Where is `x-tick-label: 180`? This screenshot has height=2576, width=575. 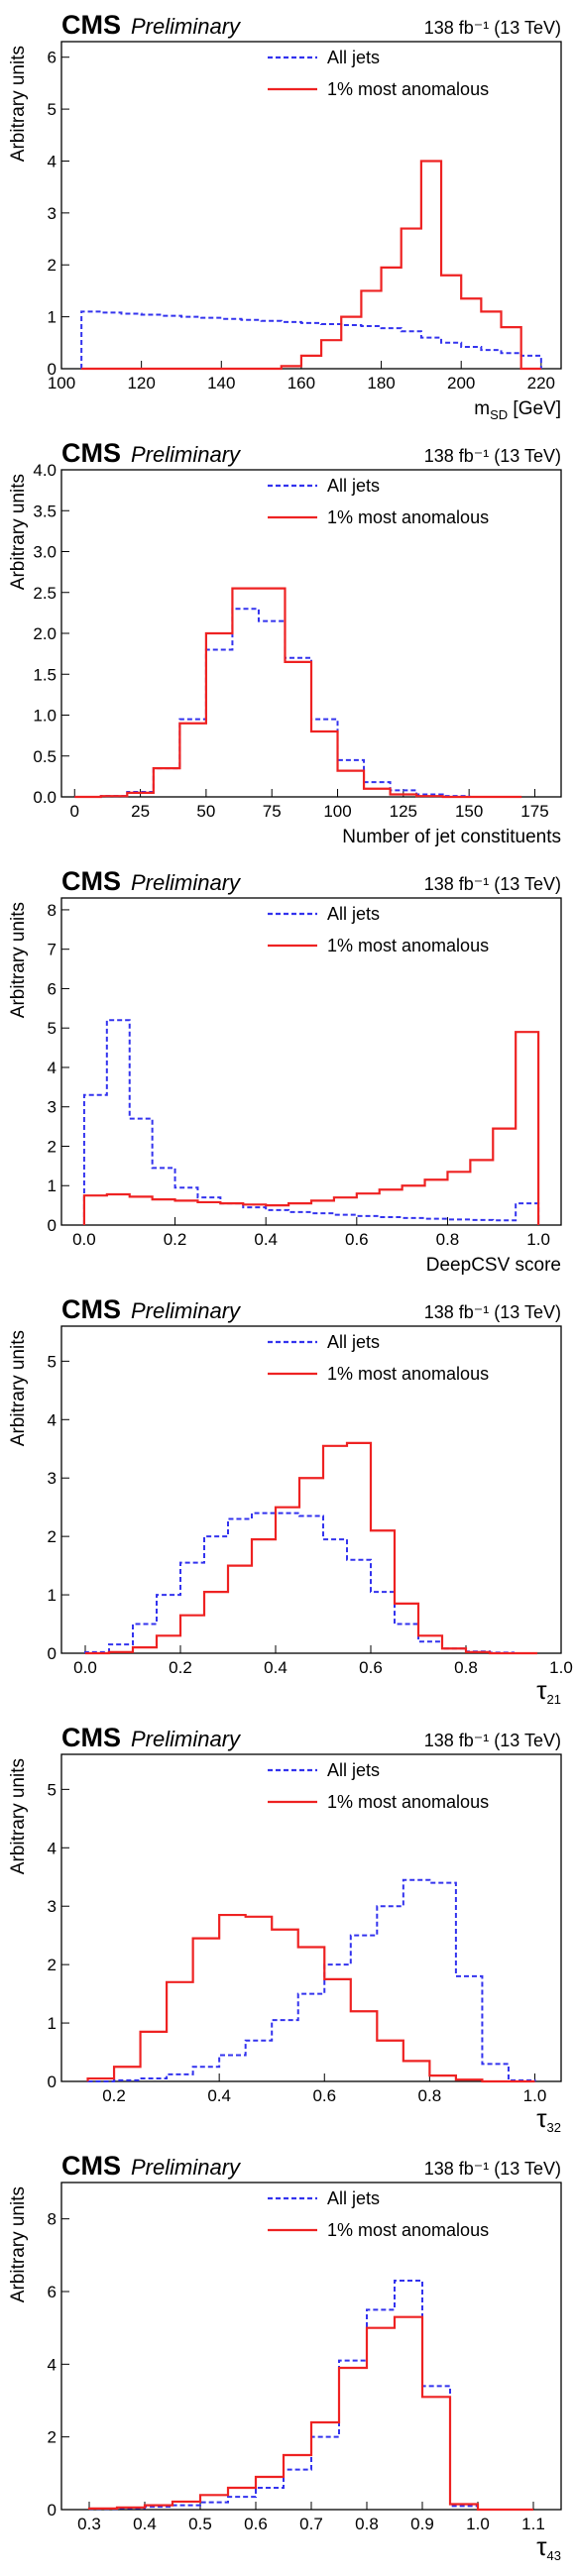
x-tick-label: 180 is located at coordinates (381, 383).